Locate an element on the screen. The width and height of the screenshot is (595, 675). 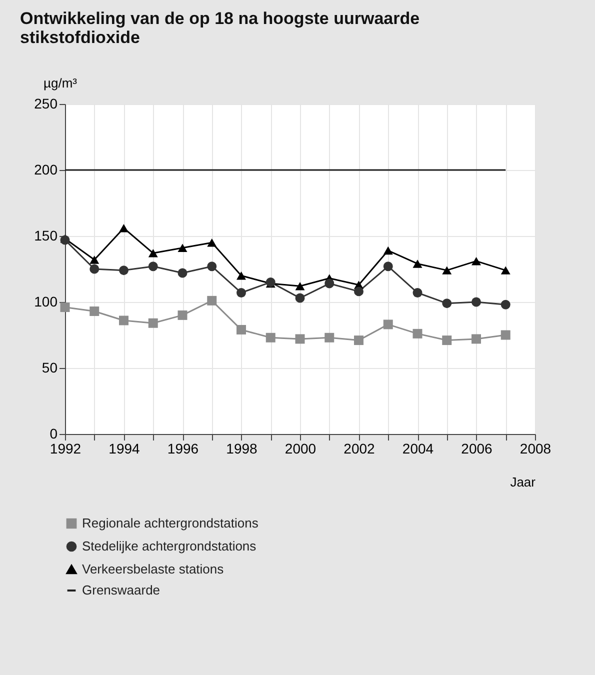
point is located at coordinates (95, 311).